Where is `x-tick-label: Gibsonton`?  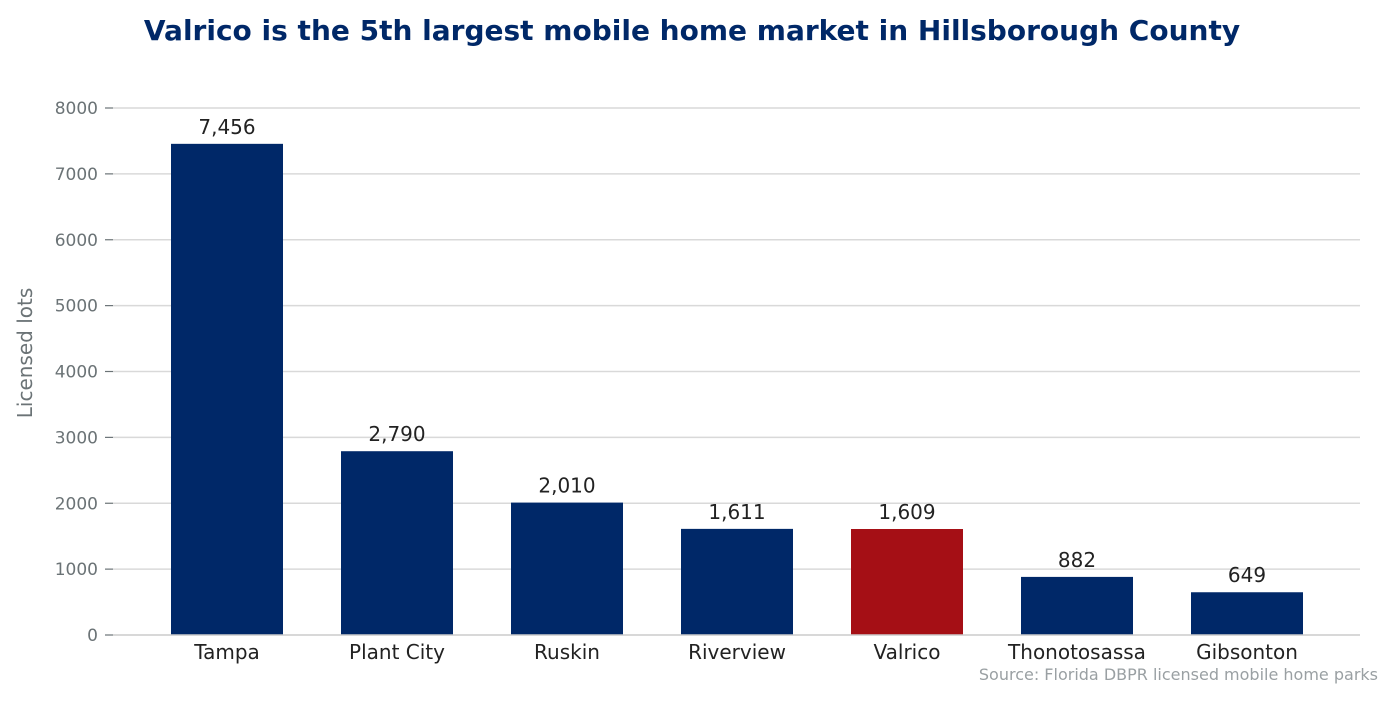 x-tick-label: Gibsonton is located at coordinates (1247, 652).